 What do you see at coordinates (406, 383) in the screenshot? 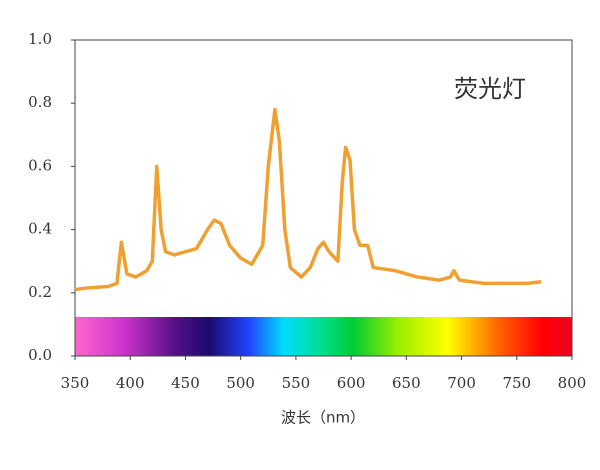
I see `x-tick-label: 650` at bounding box center [406, 383].